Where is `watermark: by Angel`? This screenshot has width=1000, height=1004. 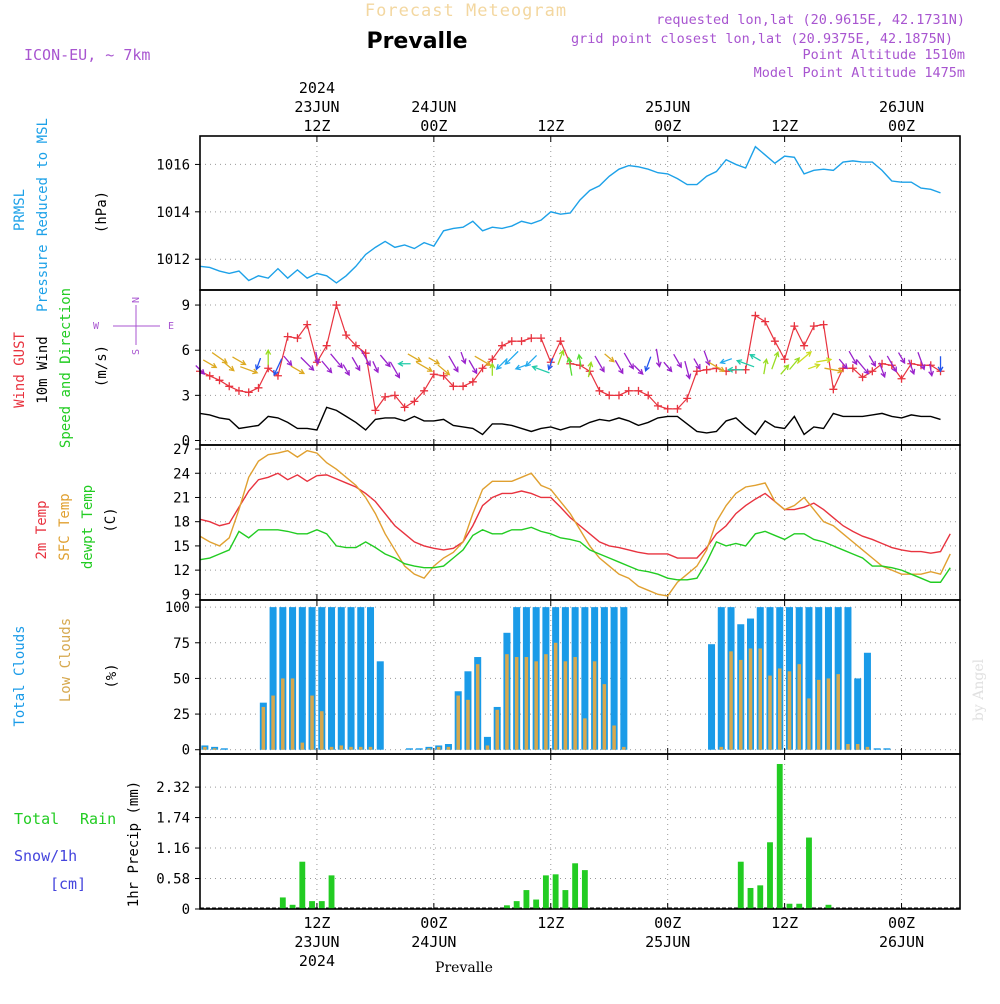 watermark: by Angel is located at coordinates (979, 689).